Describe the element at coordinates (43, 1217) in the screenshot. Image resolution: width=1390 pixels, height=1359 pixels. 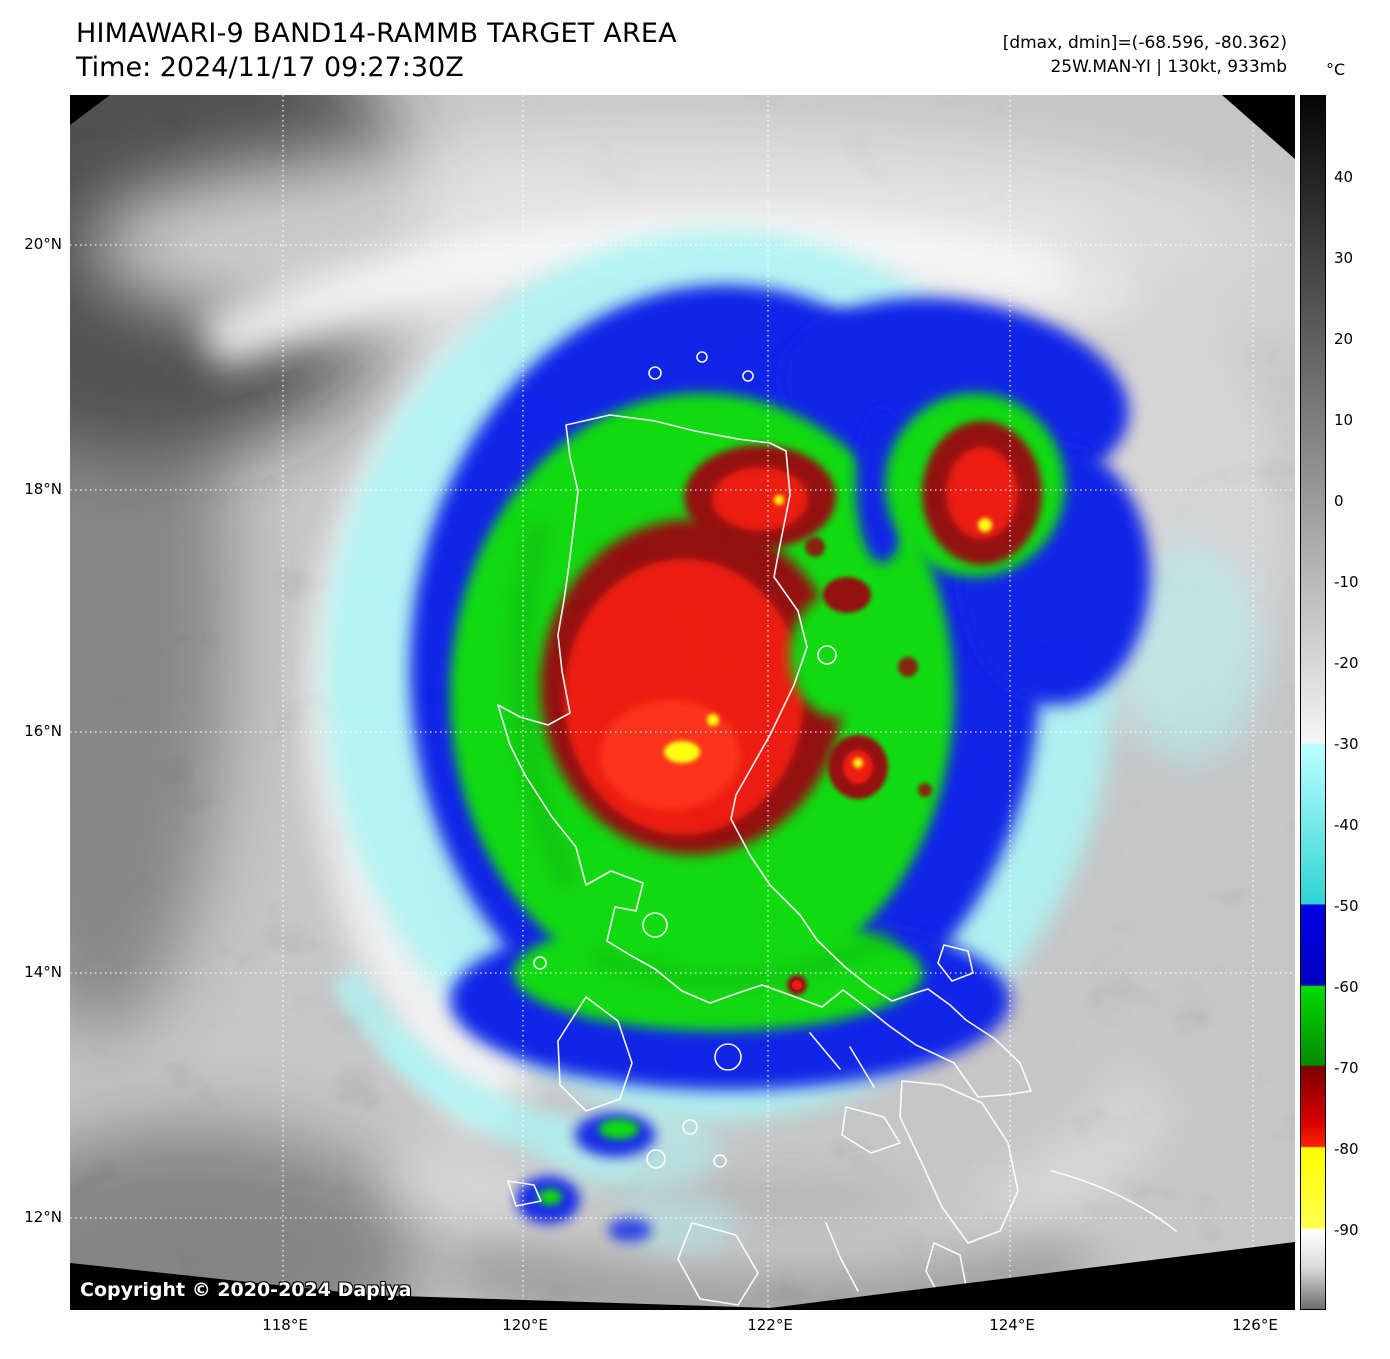
I see `lat-label-12n: 12°N` at that location.